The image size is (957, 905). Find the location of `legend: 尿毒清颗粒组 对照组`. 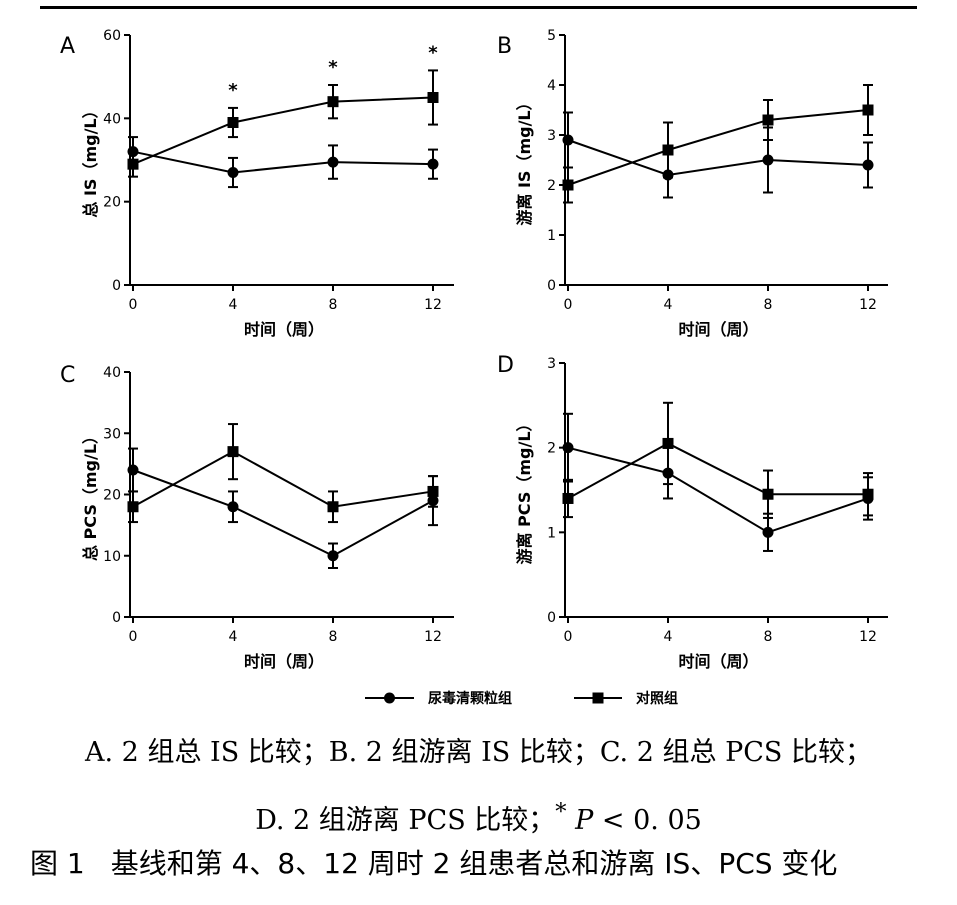

legend: 尿毒清颗粒组 对照组 is located at coordinates (521, 698).